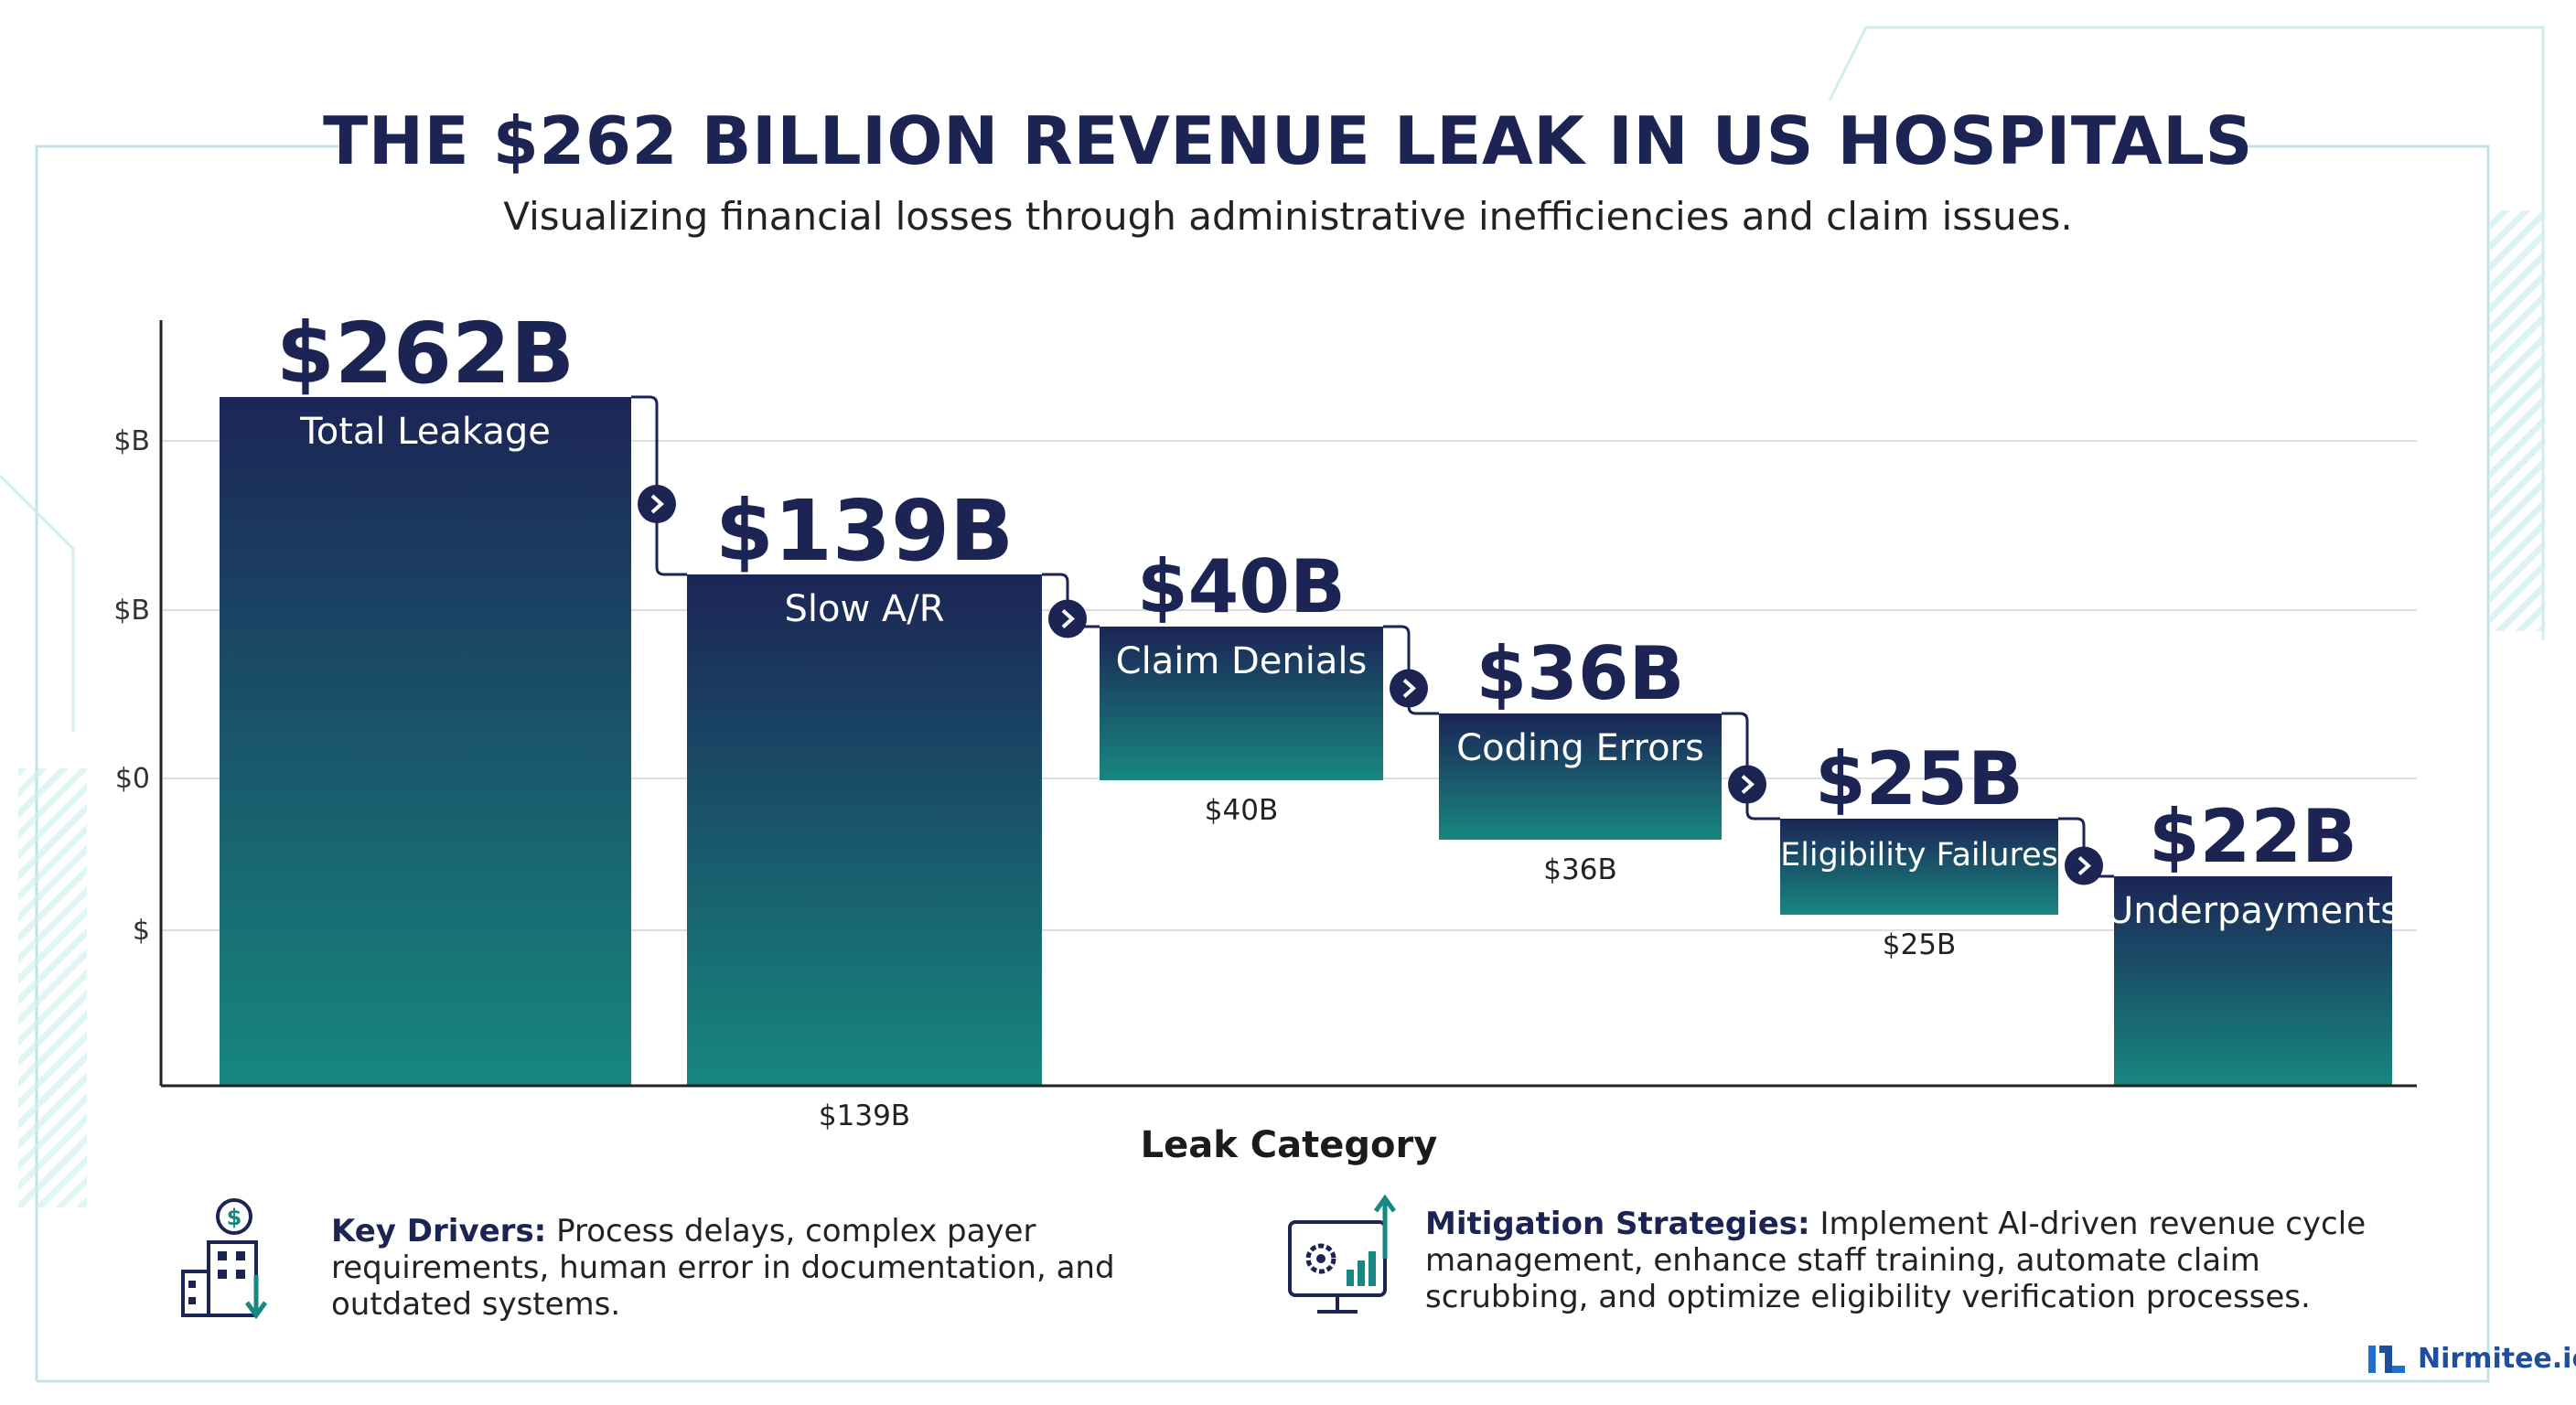 This screenshot has height=1405, width=2576. What do you see at coordinates (2497, 1358) in the screenshot?
I see `brand-name: Nirmitee.io` at bounding box center [2497, 1358].